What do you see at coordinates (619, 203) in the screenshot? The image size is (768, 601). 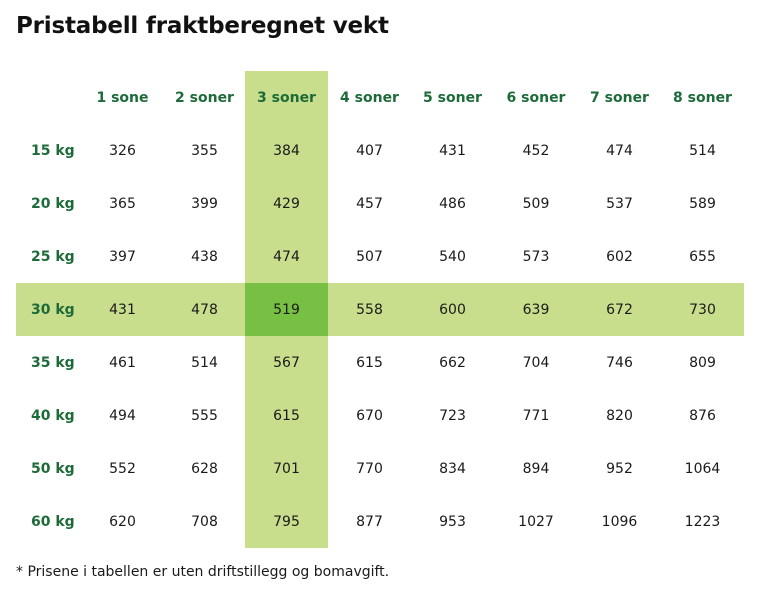 I see `price-cell: 537` at bounding box center [619, 203].